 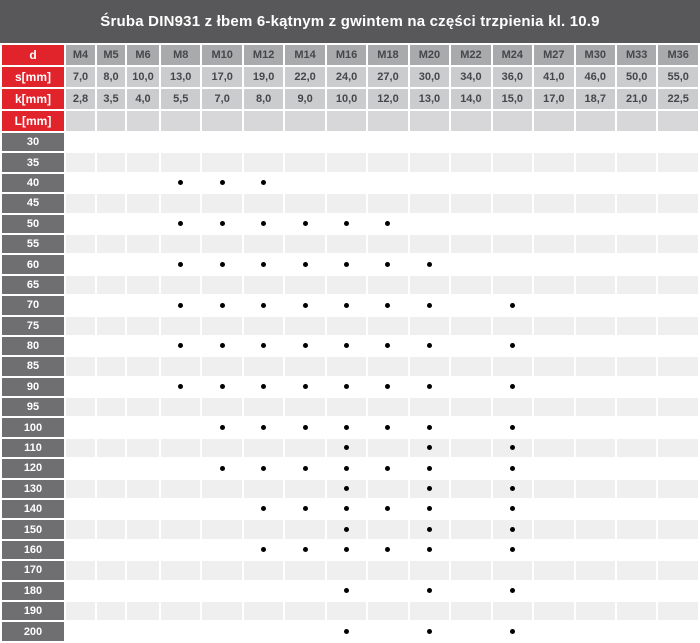 What do you see at coordinates (33, 448) in the screenshot?
I see `length-label-110: 110` at bounding box center [33, 448].